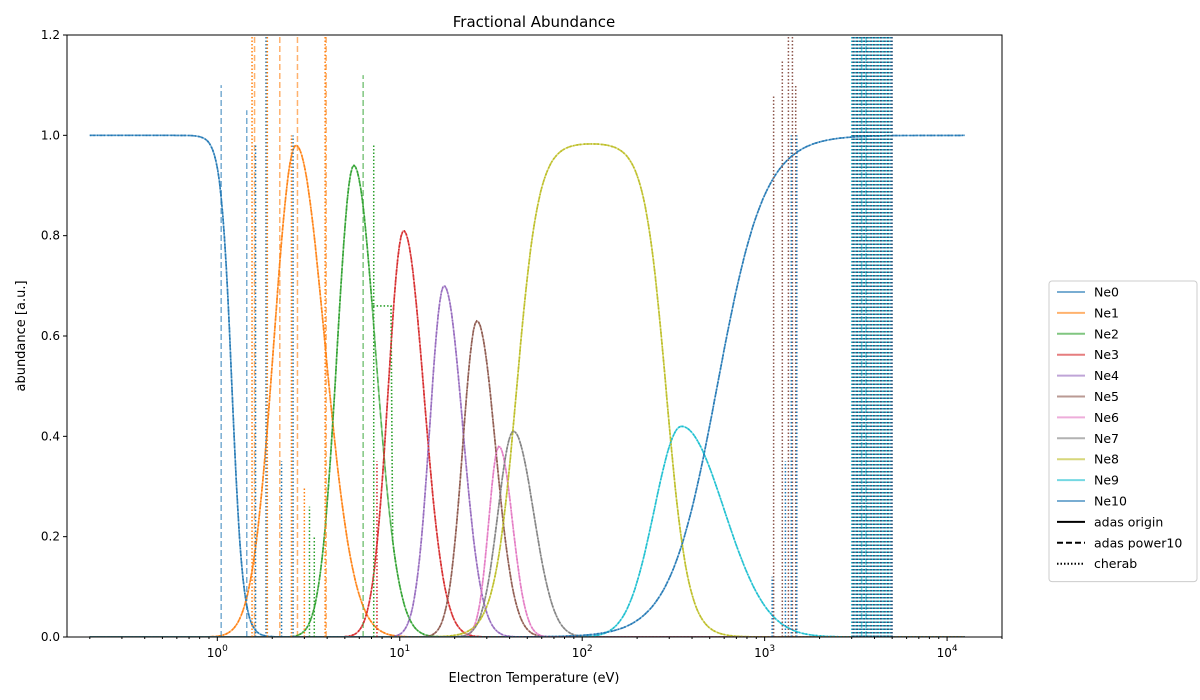 The height and width of the screenshot is (700, 1200). What do you see at coordinates (1106, 396) in the screenshot?
I see `legend-entry-label: Ne5` at bounding box center [1106, 396].